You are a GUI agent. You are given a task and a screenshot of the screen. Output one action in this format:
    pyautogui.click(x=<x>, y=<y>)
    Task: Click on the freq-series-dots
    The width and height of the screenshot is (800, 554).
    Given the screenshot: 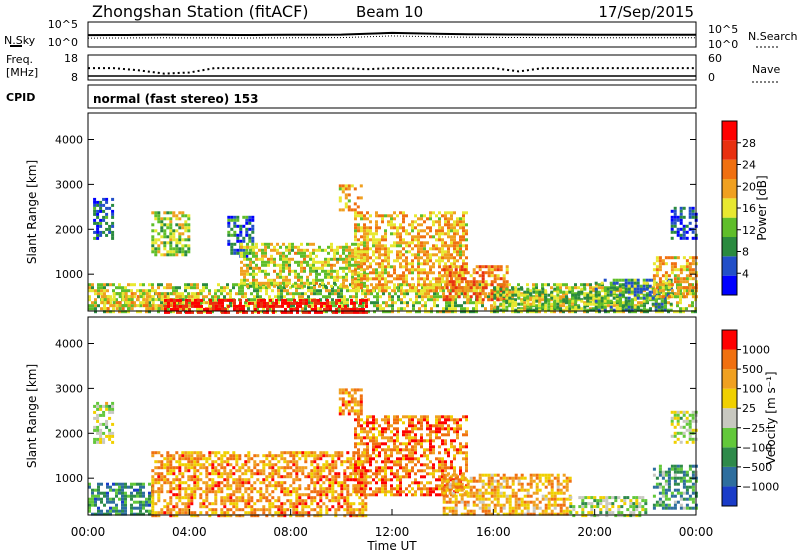 What is the action you would take?
    pyautogui.click(x=392, y=71)
    